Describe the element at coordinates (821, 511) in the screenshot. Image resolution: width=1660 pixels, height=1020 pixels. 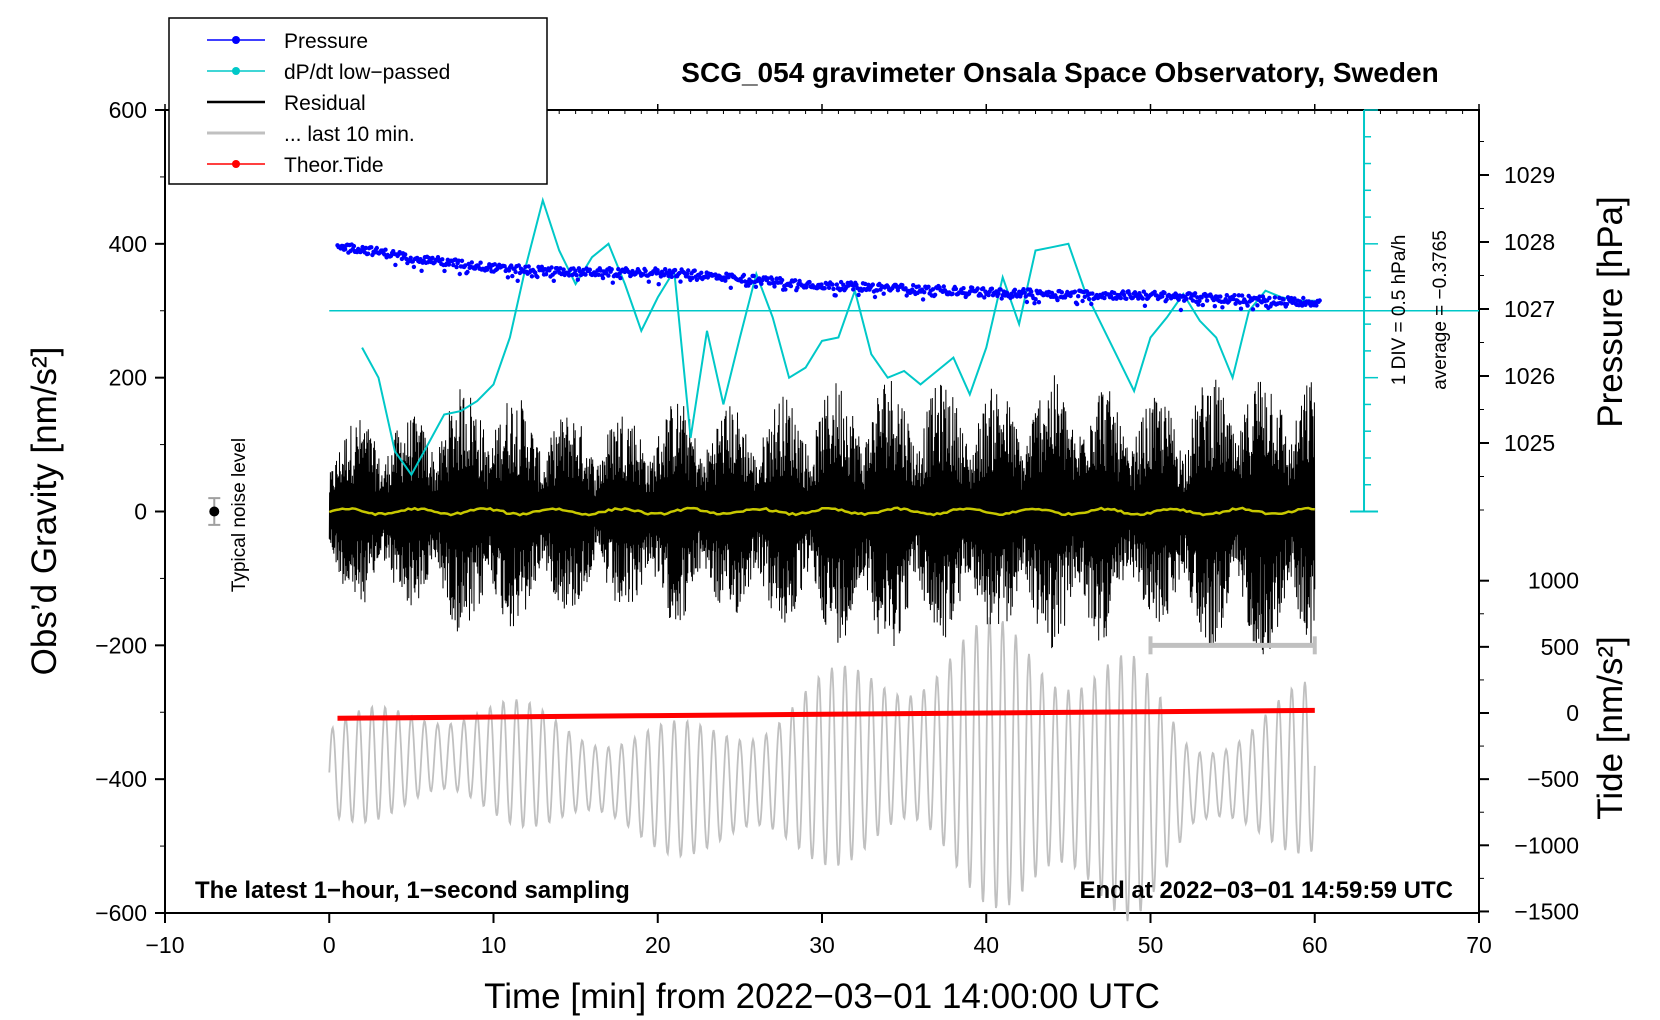
I see `series-residual-lowpassed` at that location.